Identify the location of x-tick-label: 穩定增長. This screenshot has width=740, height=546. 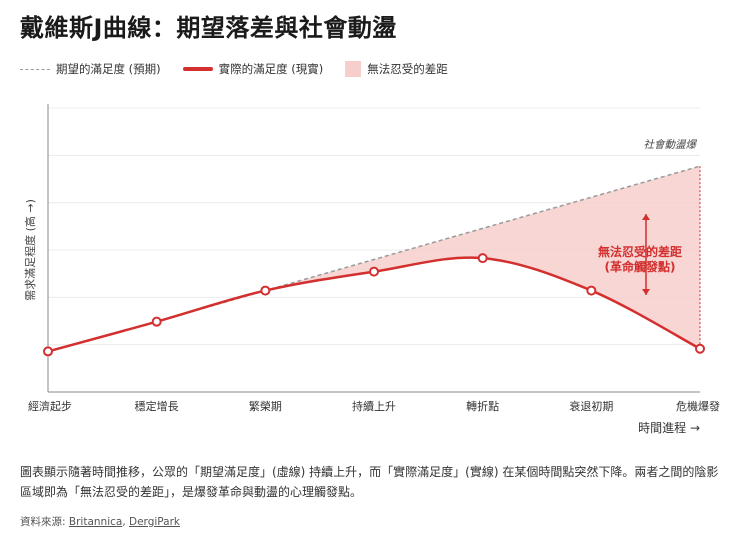
(157, 406).